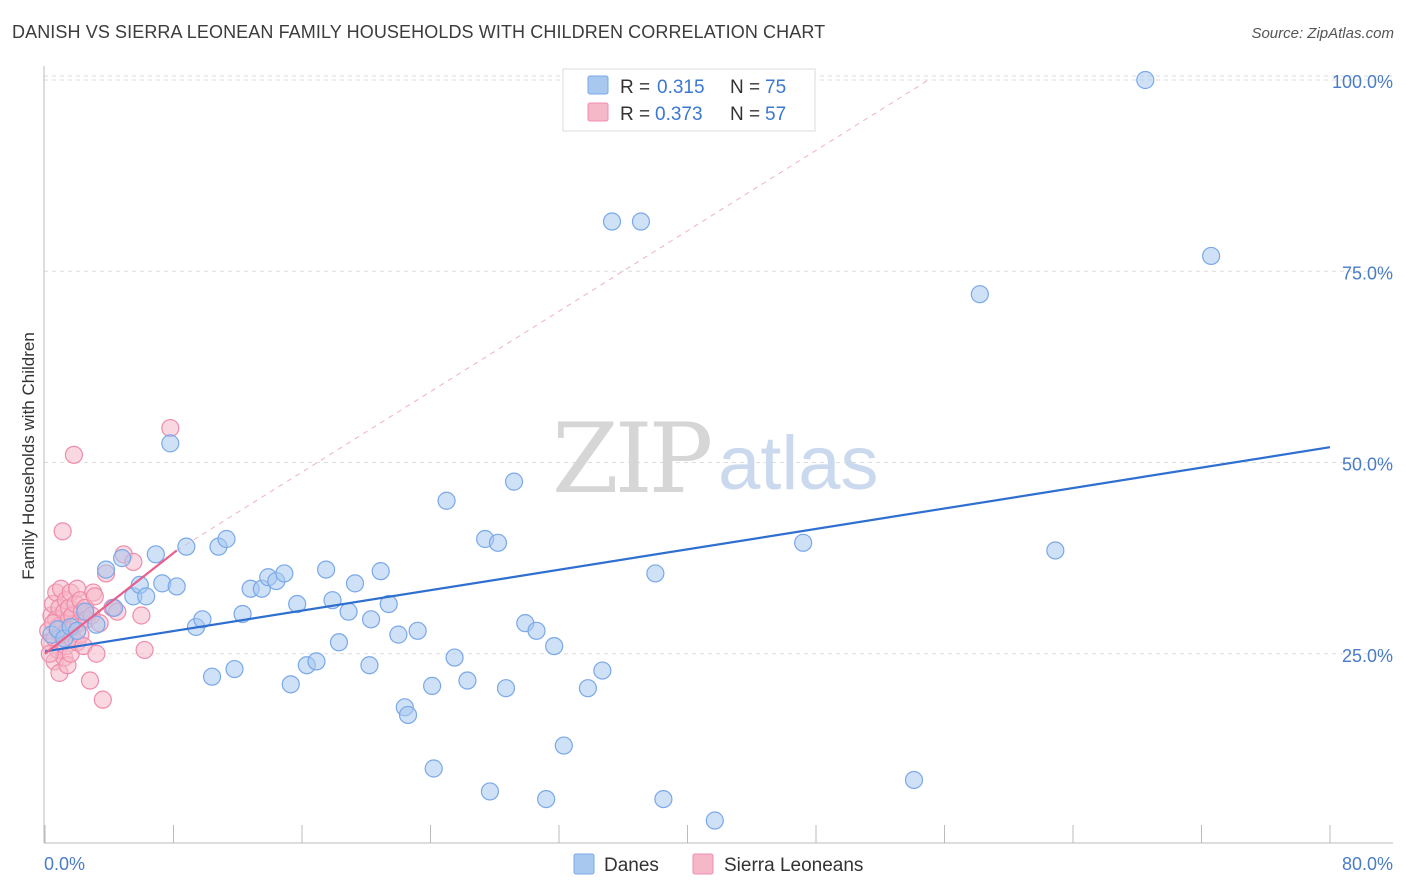 This screenshot has height=892, width=1406. What do you see at coordinates (679, 114) in the screenshot?
I see `legend-r-value-2: 0.373` at bounding box center [679, 114].